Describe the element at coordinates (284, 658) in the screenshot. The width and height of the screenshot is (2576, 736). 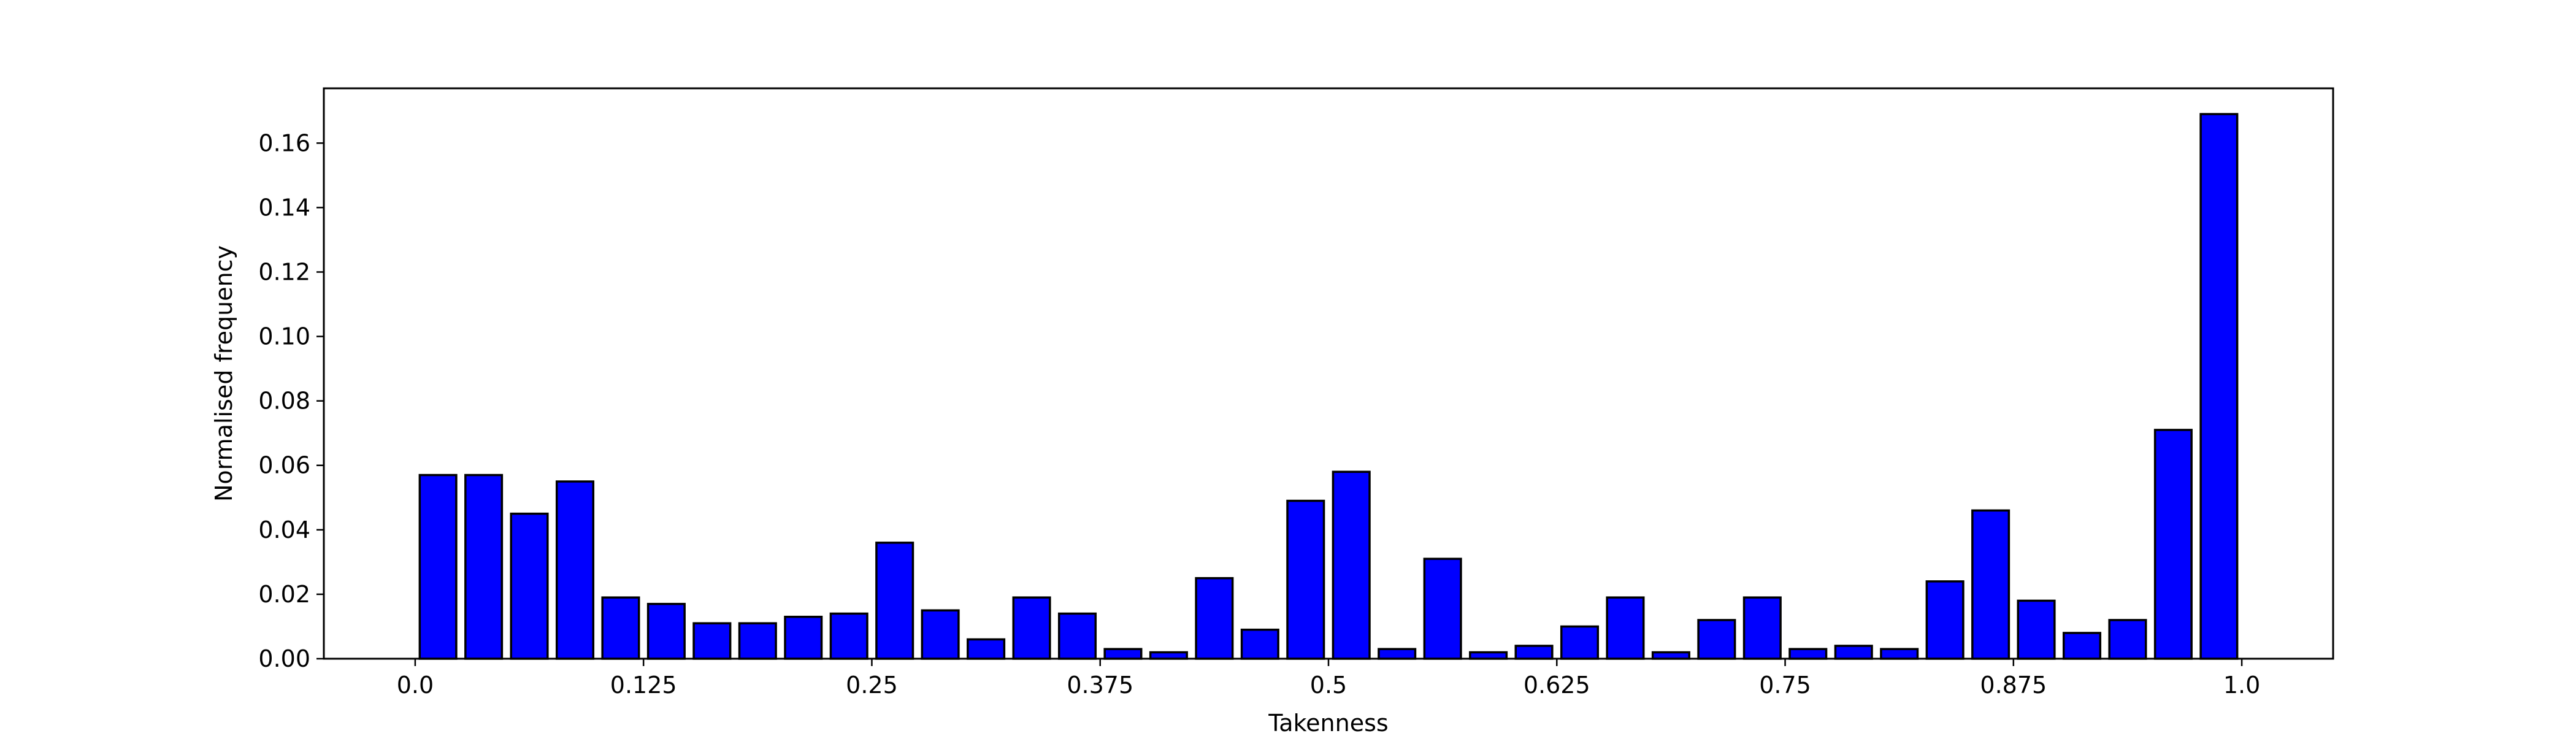
I see `y-tick-label: 0.00` at that location.